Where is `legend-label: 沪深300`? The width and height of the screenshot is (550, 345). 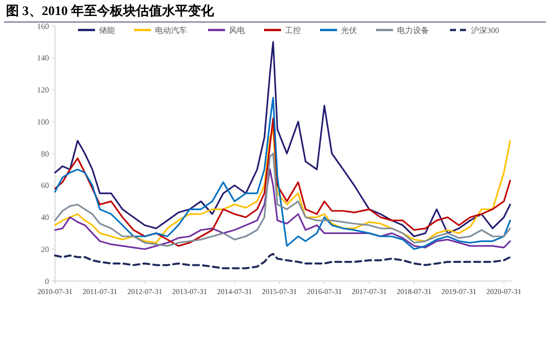
legend-label: 沪深300 is located at coordinates (485, 30).